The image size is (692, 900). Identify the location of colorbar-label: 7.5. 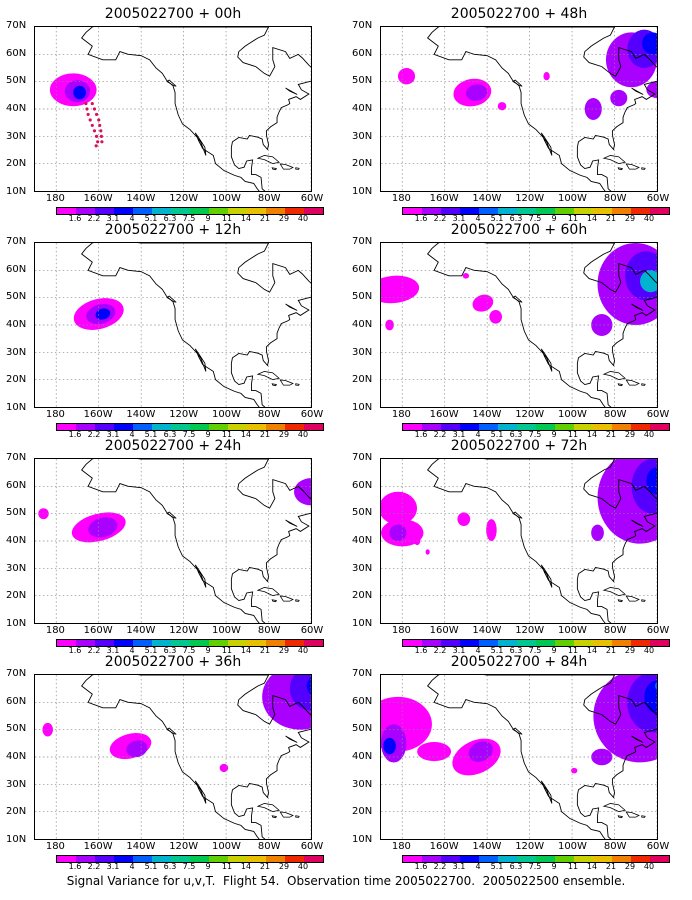
(189, 866).